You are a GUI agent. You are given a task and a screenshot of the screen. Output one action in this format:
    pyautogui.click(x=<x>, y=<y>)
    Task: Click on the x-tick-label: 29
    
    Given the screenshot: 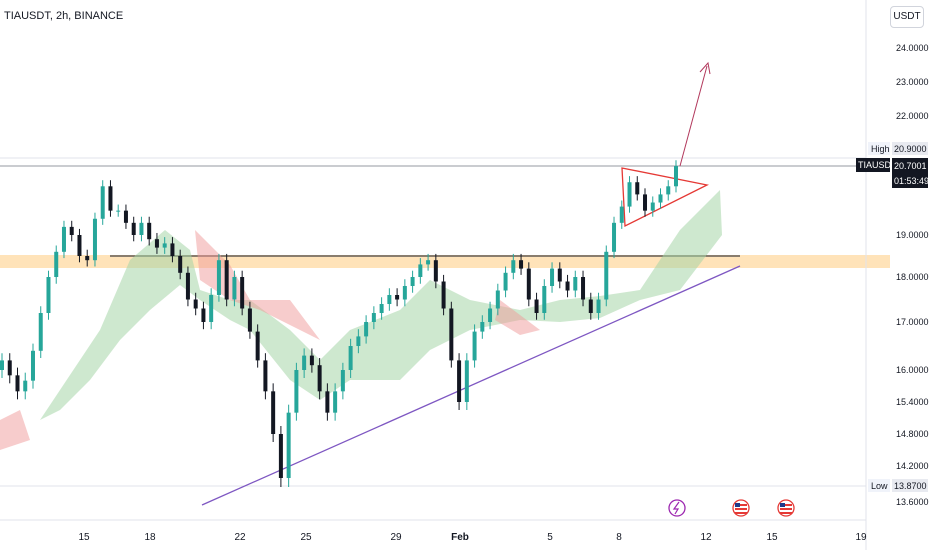 What is the action you would take?
    pyautogui.click(x=396, y=537)
    